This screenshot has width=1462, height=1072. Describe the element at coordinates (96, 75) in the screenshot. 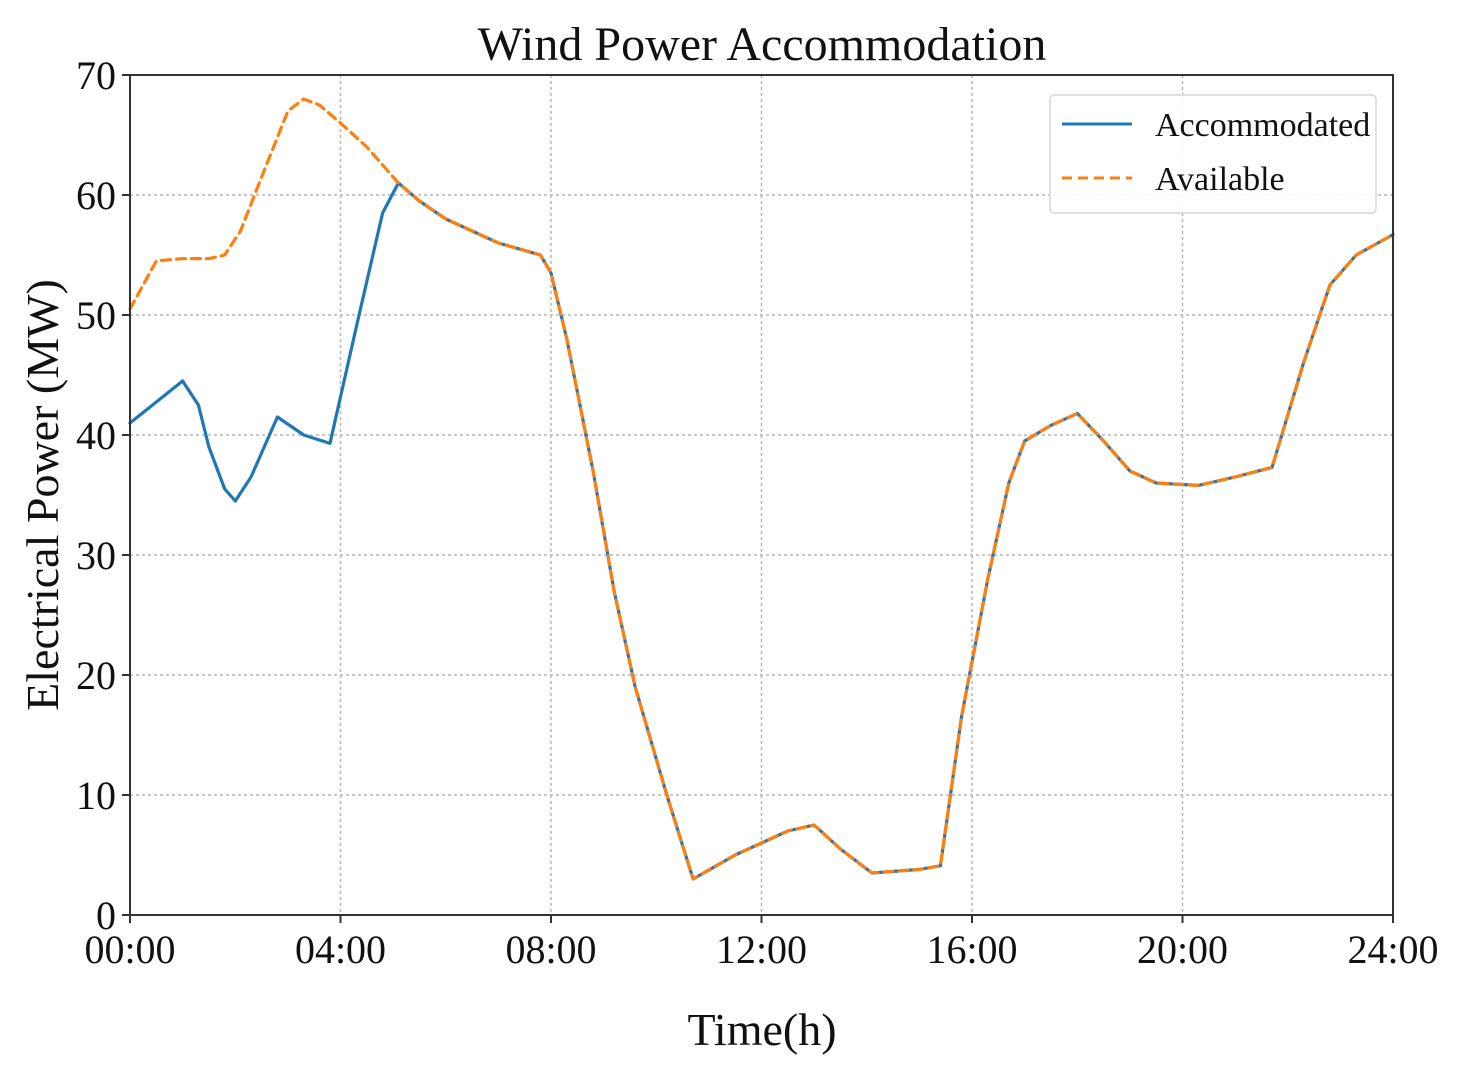

I see `y-tick-label: 70` at that location.